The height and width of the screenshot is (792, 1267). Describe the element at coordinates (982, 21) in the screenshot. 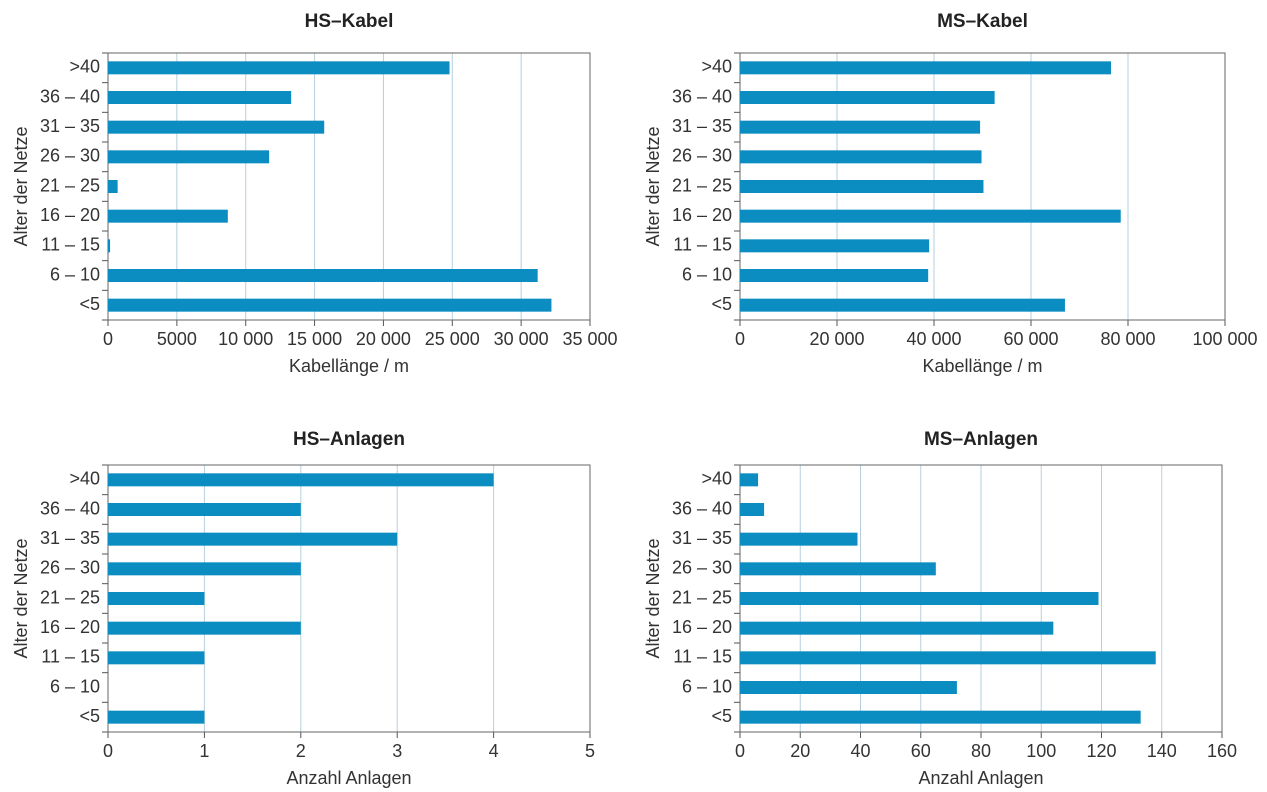

I see `chart-title: MS–Kabel` at that location.